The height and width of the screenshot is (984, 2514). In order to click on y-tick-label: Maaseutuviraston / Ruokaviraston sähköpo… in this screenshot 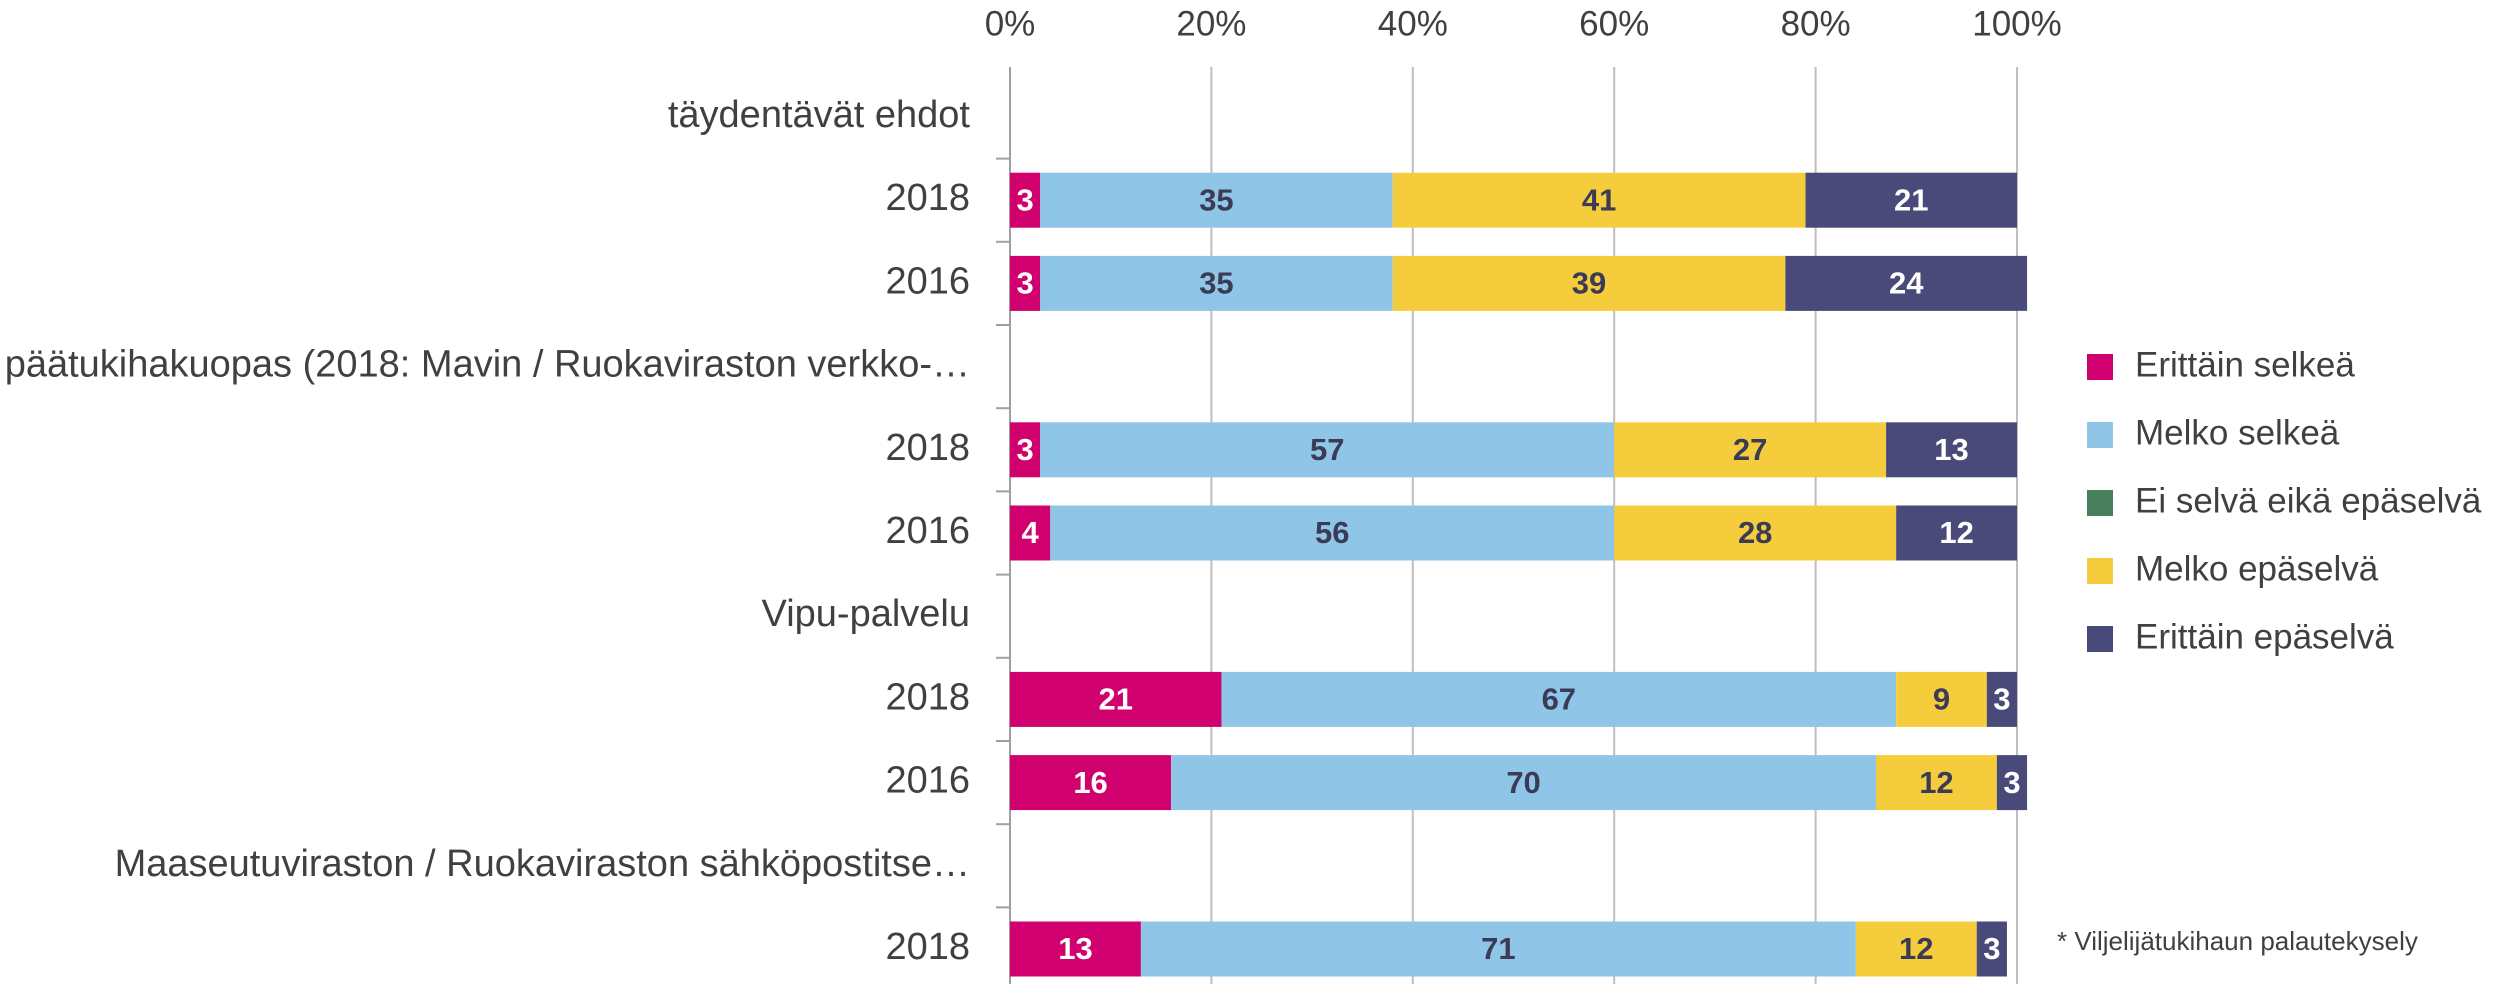, I will do `click(542, 864)`.